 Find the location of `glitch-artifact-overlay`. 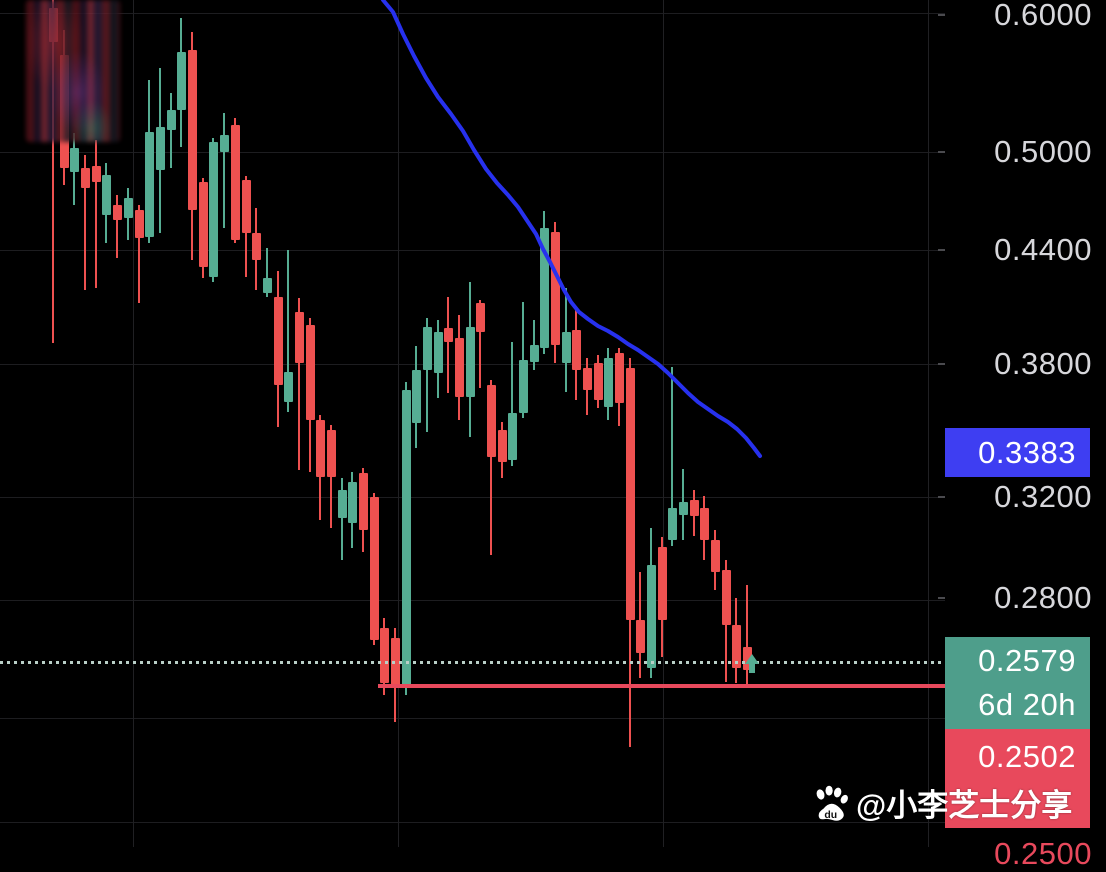

glitch-artifact-overlay is located at coordinates (73, 71).